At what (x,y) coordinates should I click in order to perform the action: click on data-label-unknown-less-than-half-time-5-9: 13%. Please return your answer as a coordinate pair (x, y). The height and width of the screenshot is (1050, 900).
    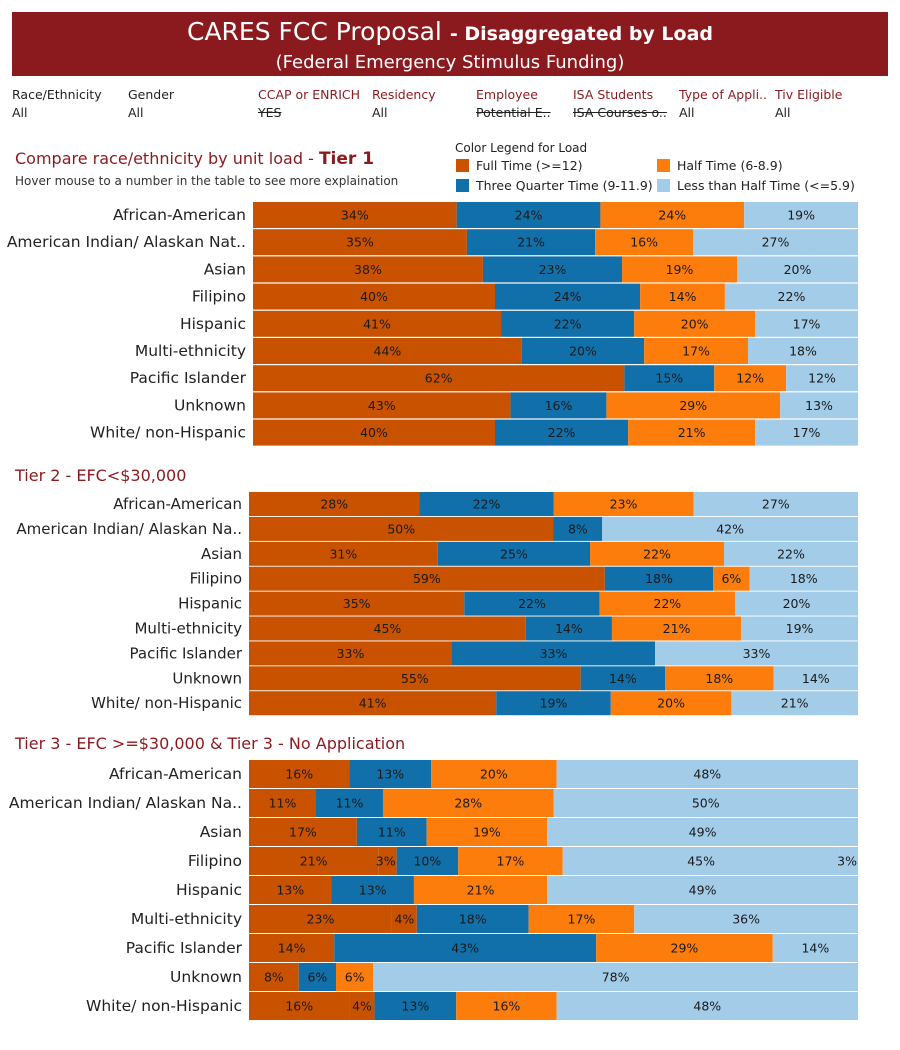
    Looking at the image, I should click on (819, 405).